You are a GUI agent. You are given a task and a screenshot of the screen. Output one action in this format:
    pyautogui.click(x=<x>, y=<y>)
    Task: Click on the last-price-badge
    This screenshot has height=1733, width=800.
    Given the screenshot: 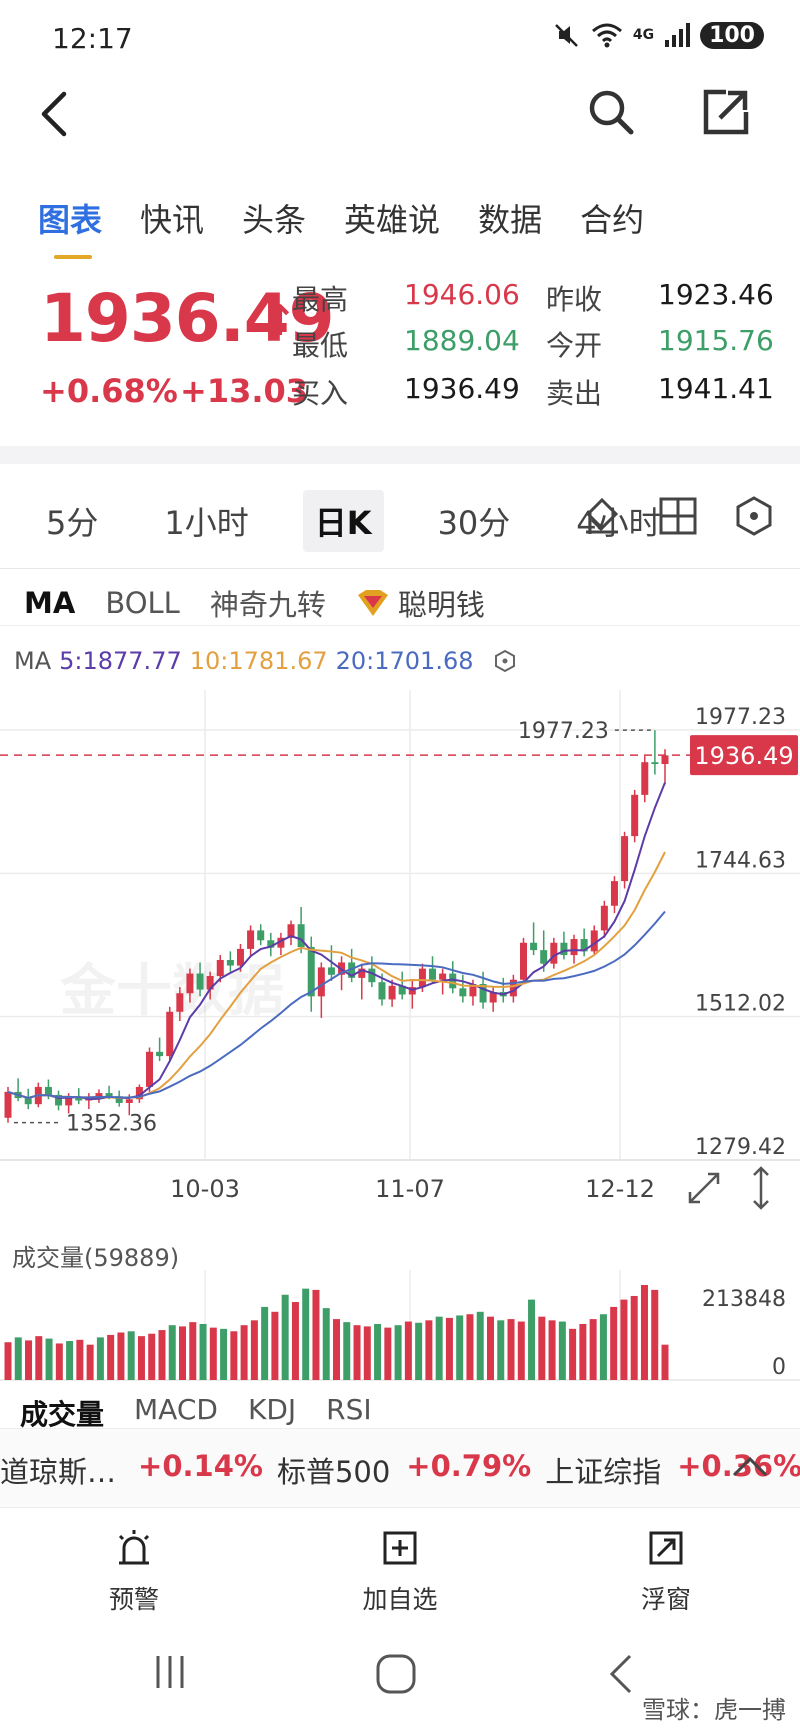 What is the action you would take?
    pyautogui.click(x=744, y=755)
    